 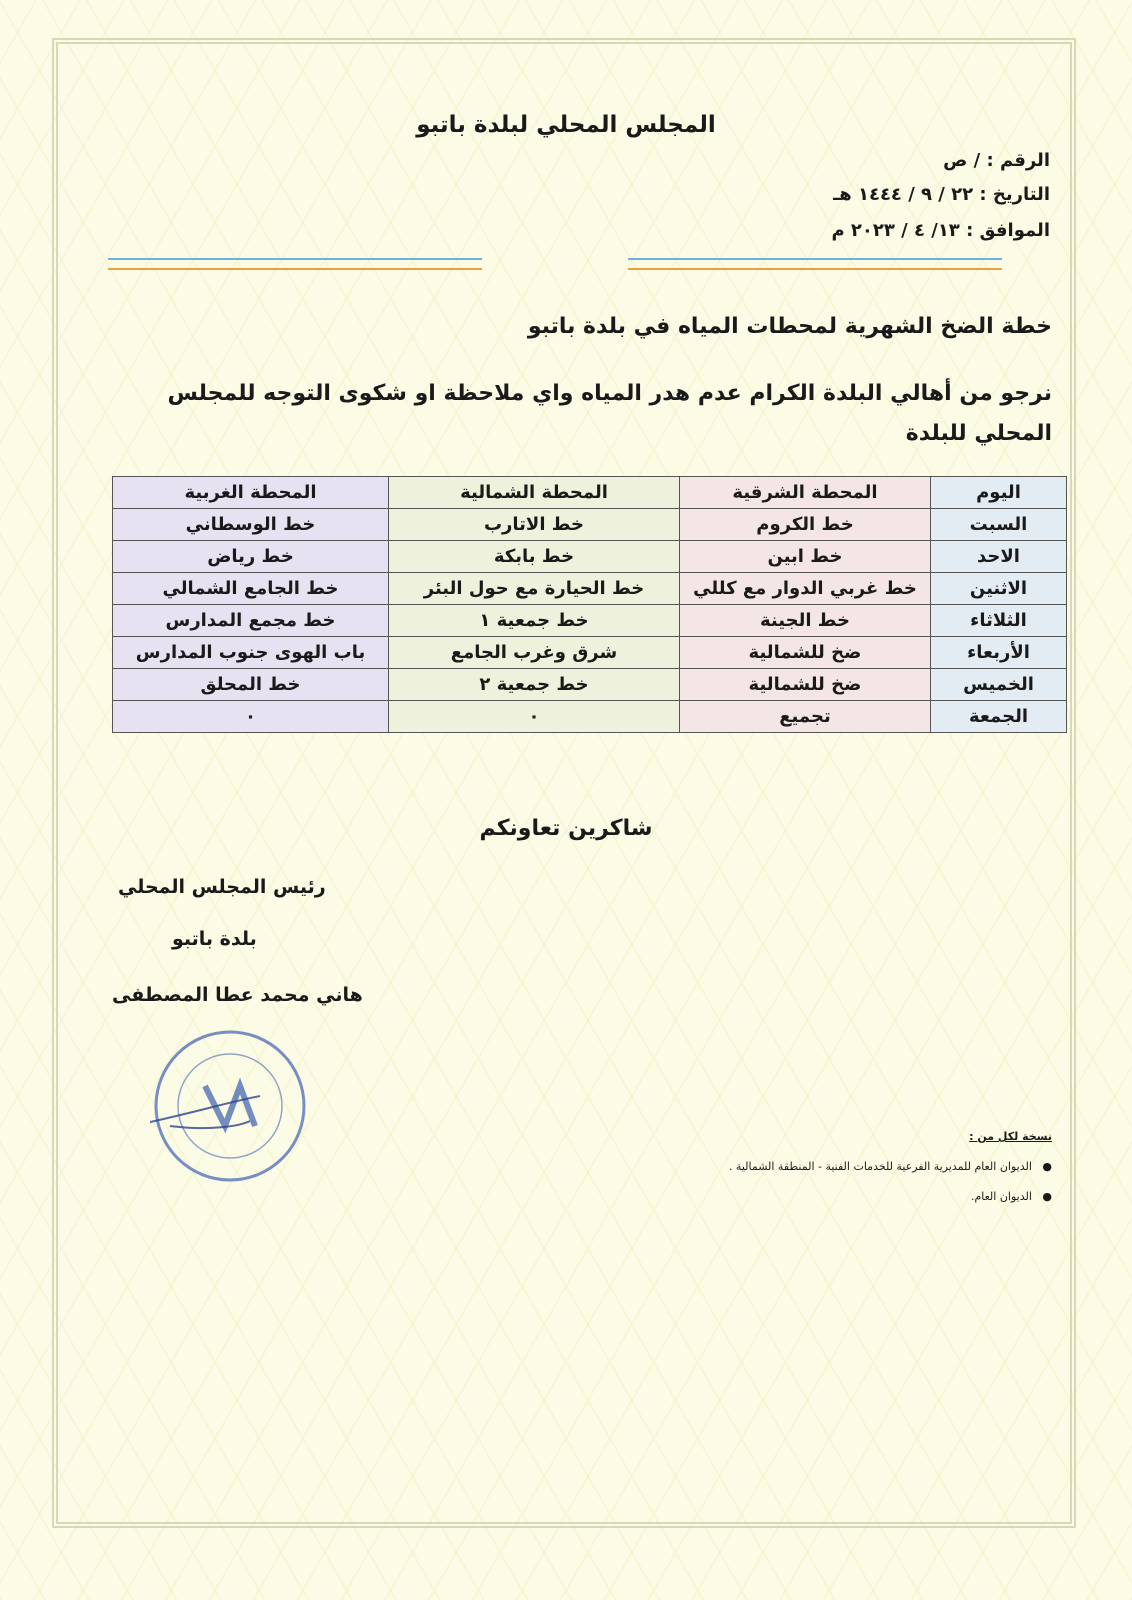 What do you see at coordinates (998, 684) in the screenshot?
I see `day-cell: الخميس` at bounding box center [998, 684].